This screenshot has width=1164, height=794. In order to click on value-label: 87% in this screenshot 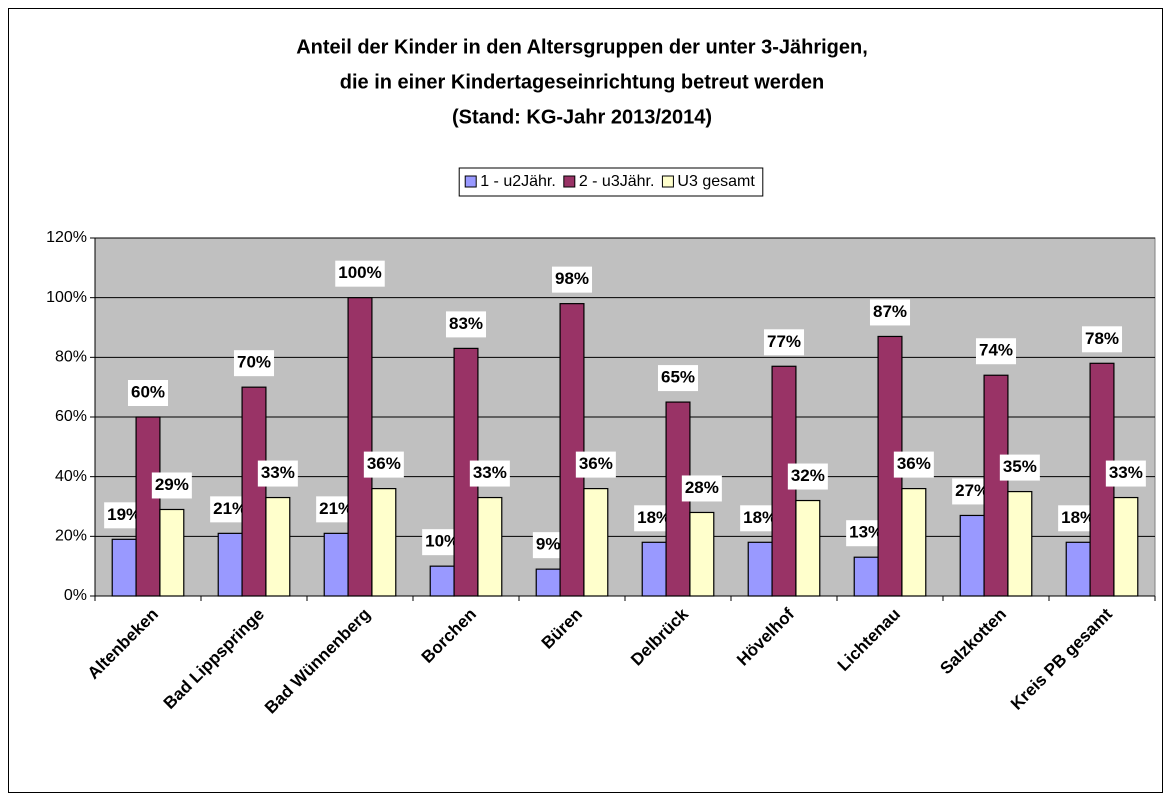, I will do `click(890, 311)`.